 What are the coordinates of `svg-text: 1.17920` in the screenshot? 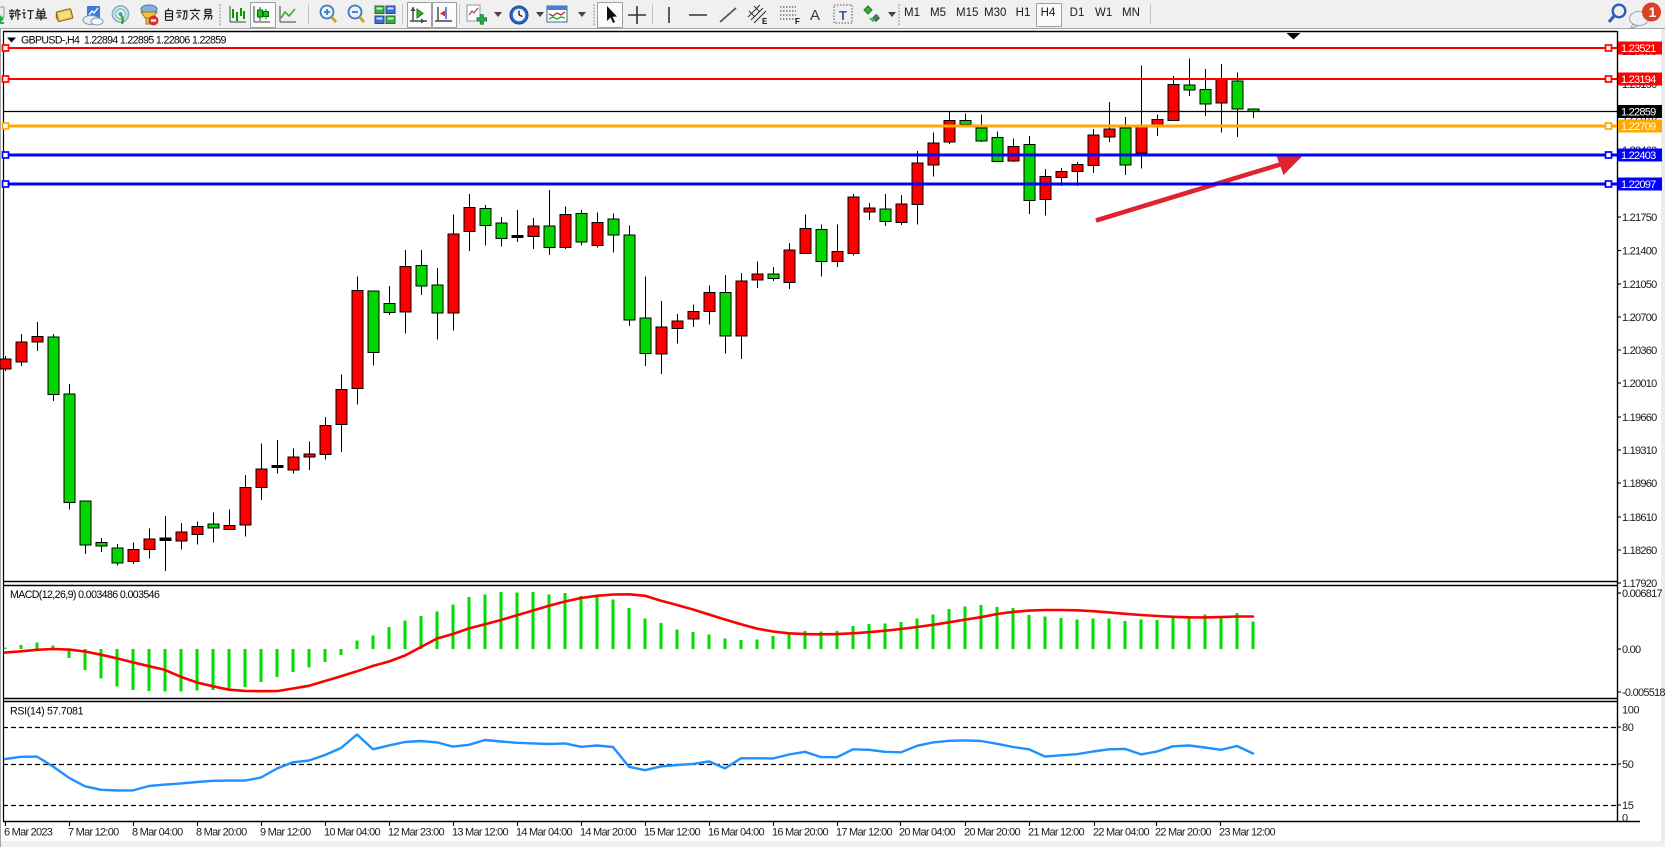 It's located at (1639, 584).